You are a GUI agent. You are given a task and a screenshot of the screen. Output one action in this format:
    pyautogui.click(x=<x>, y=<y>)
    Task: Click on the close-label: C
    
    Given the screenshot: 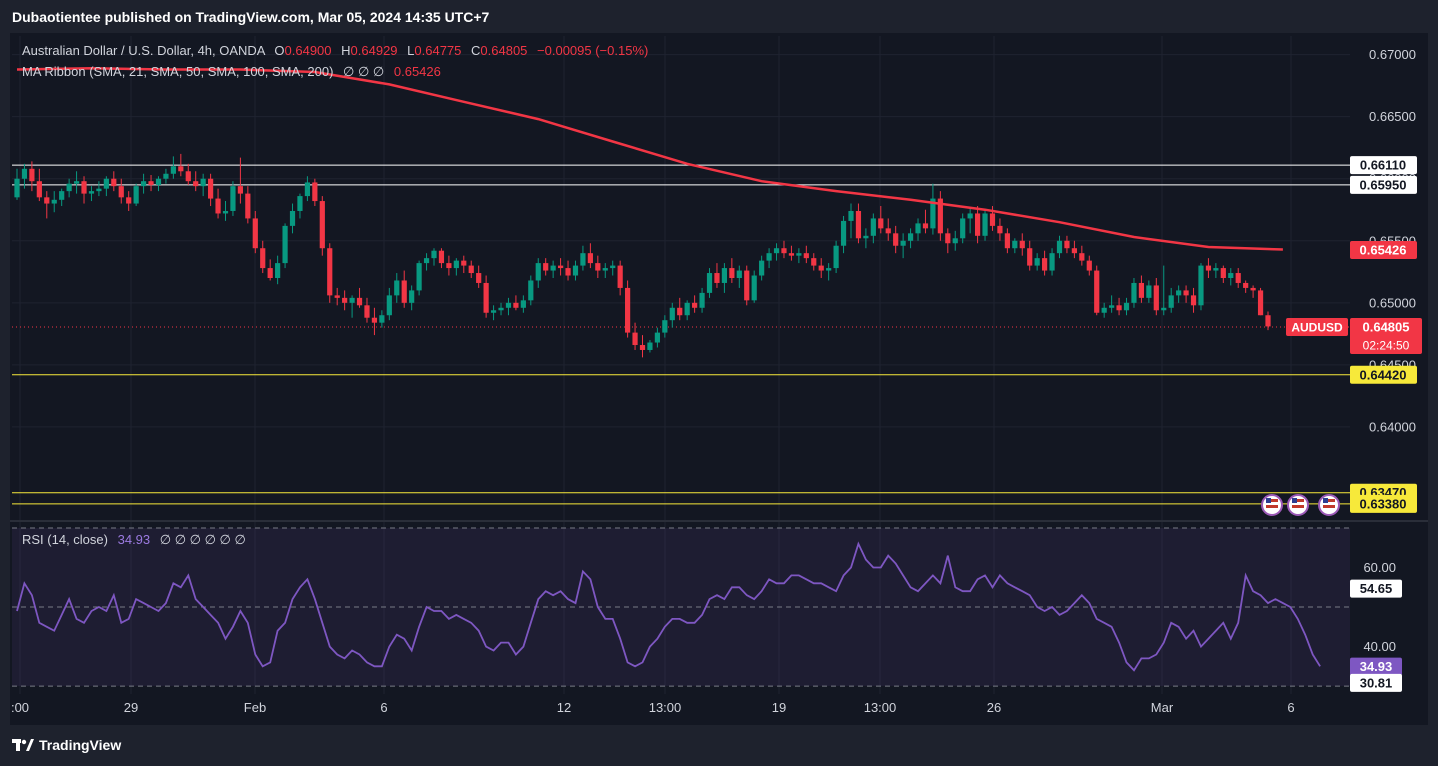 What is the action you would take?
    pyautogui.click(x=476, y=50)
    